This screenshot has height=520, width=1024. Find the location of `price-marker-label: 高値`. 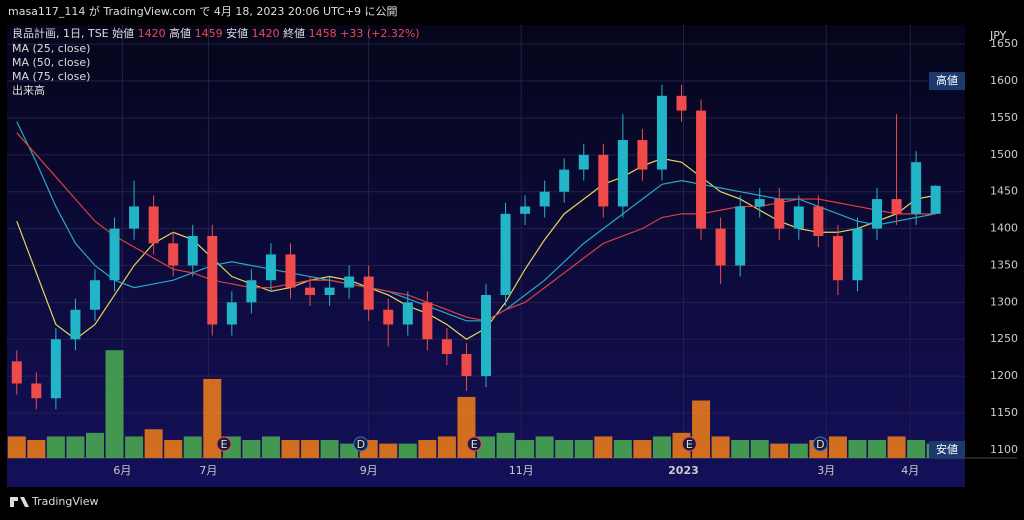

price-marker-label: 高値 is located at coordinates (947, 80).